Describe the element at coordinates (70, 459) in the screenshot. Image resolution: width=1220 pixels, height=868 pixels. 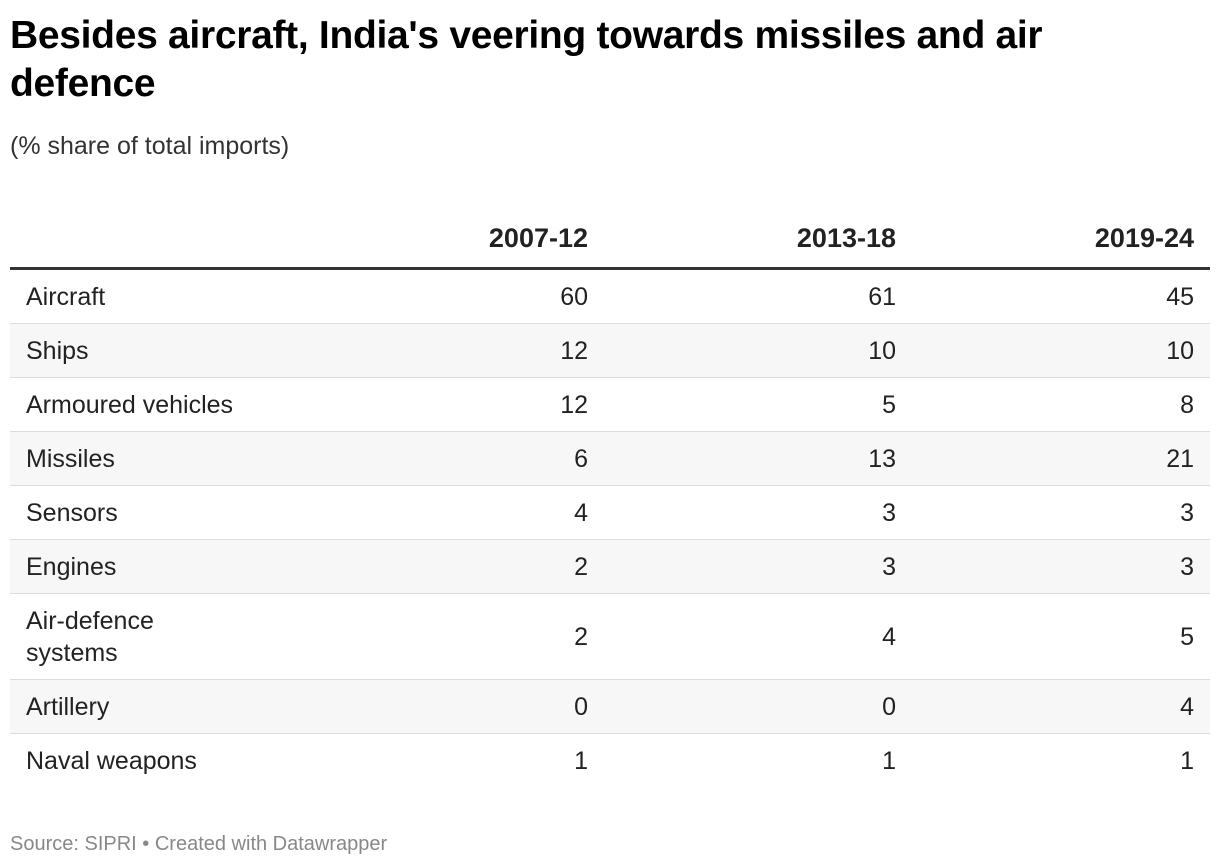
I see `row-label: Missiles` at that location.